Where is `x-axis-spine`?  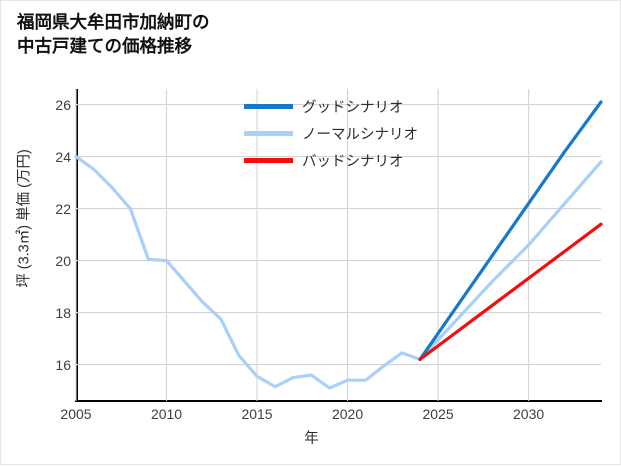 x-axis-spine is located at coordinates (338, 401).